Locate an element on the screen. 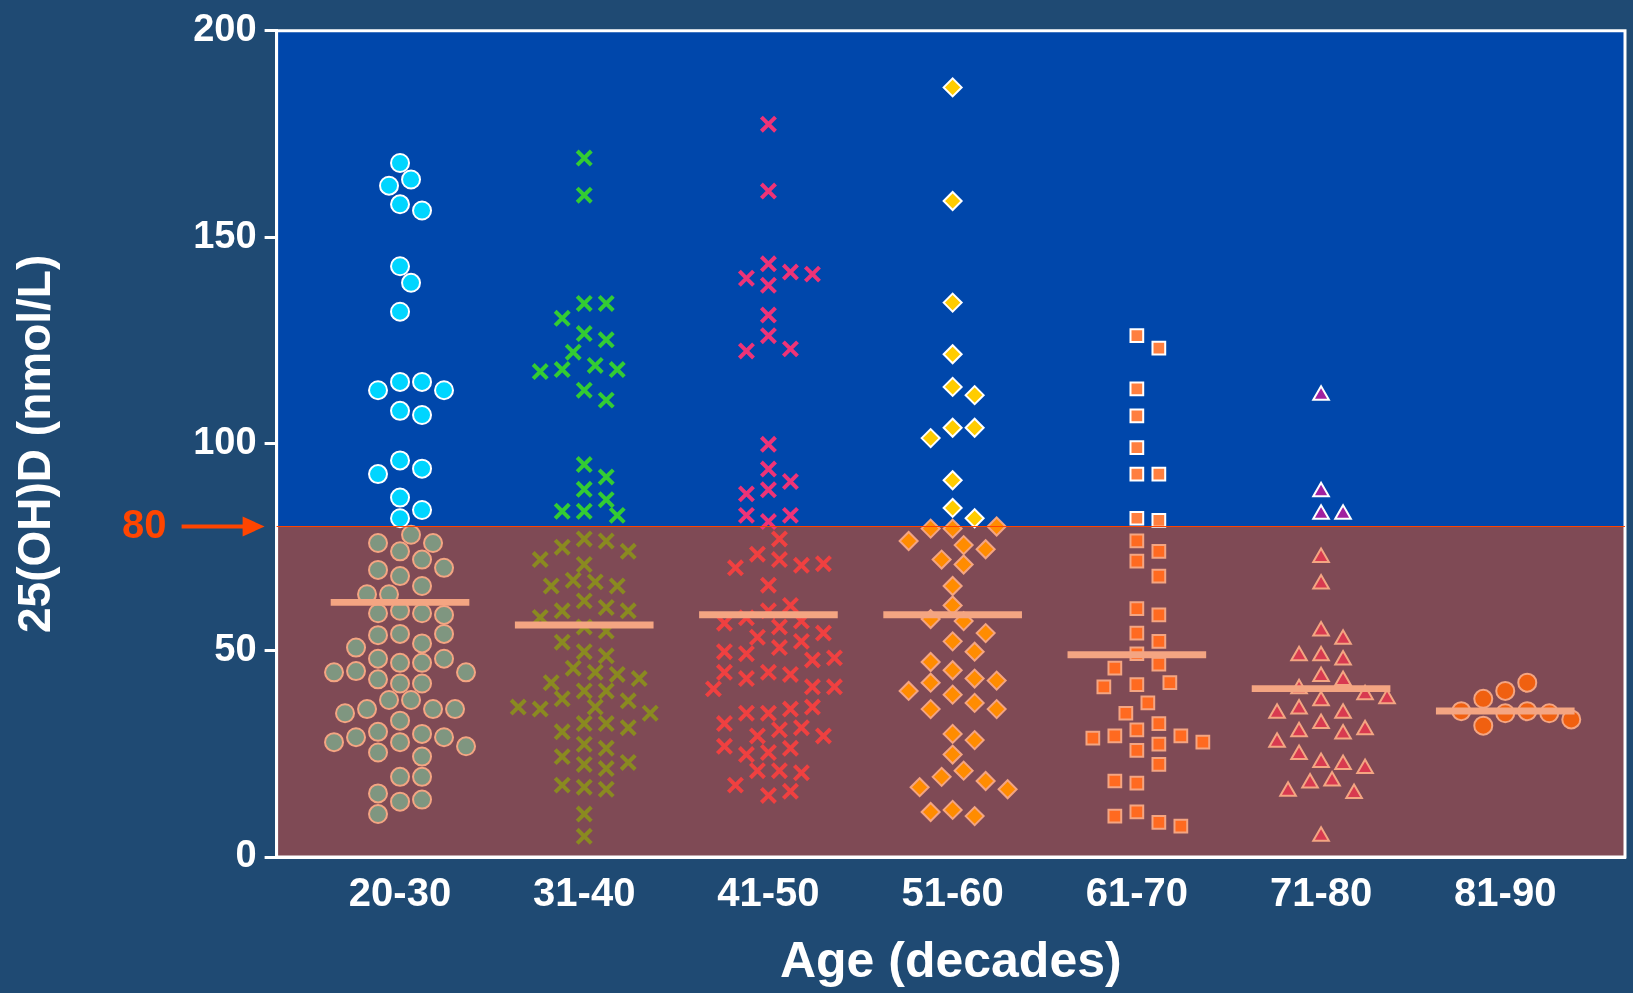 Image resolution: width=1633 pixels, height=993 pixels. ref-line-label: 80 is located at coordinates (144, 523).